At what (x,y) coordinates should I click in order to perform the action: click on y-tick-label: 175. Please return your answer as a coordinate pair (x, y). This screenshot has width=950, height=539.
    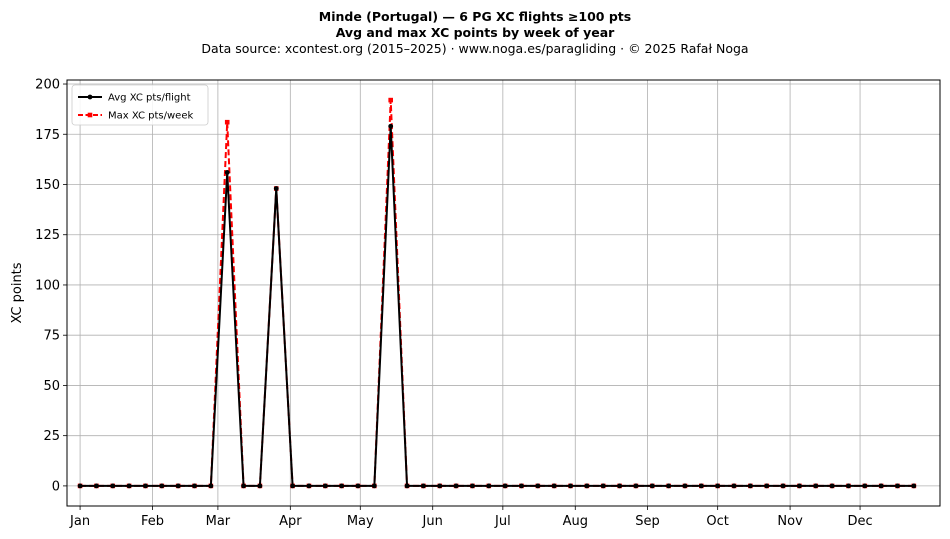
    Looking at the image, I should click on (47, 135).